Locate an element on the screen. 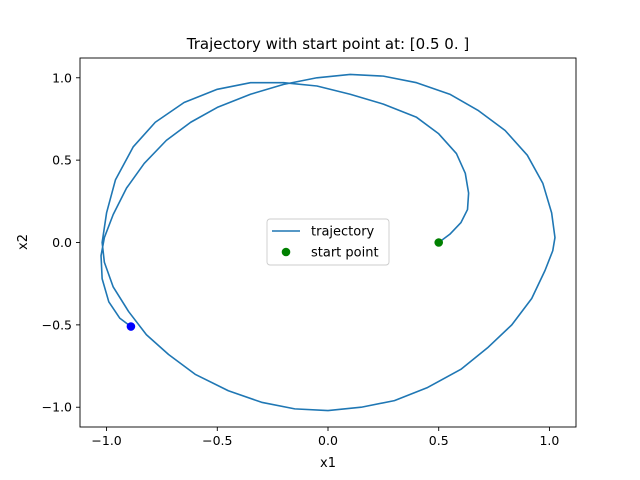 This screenshot has height=480, width=640. legend: trajectory start point is located at coordinates (328, 242).